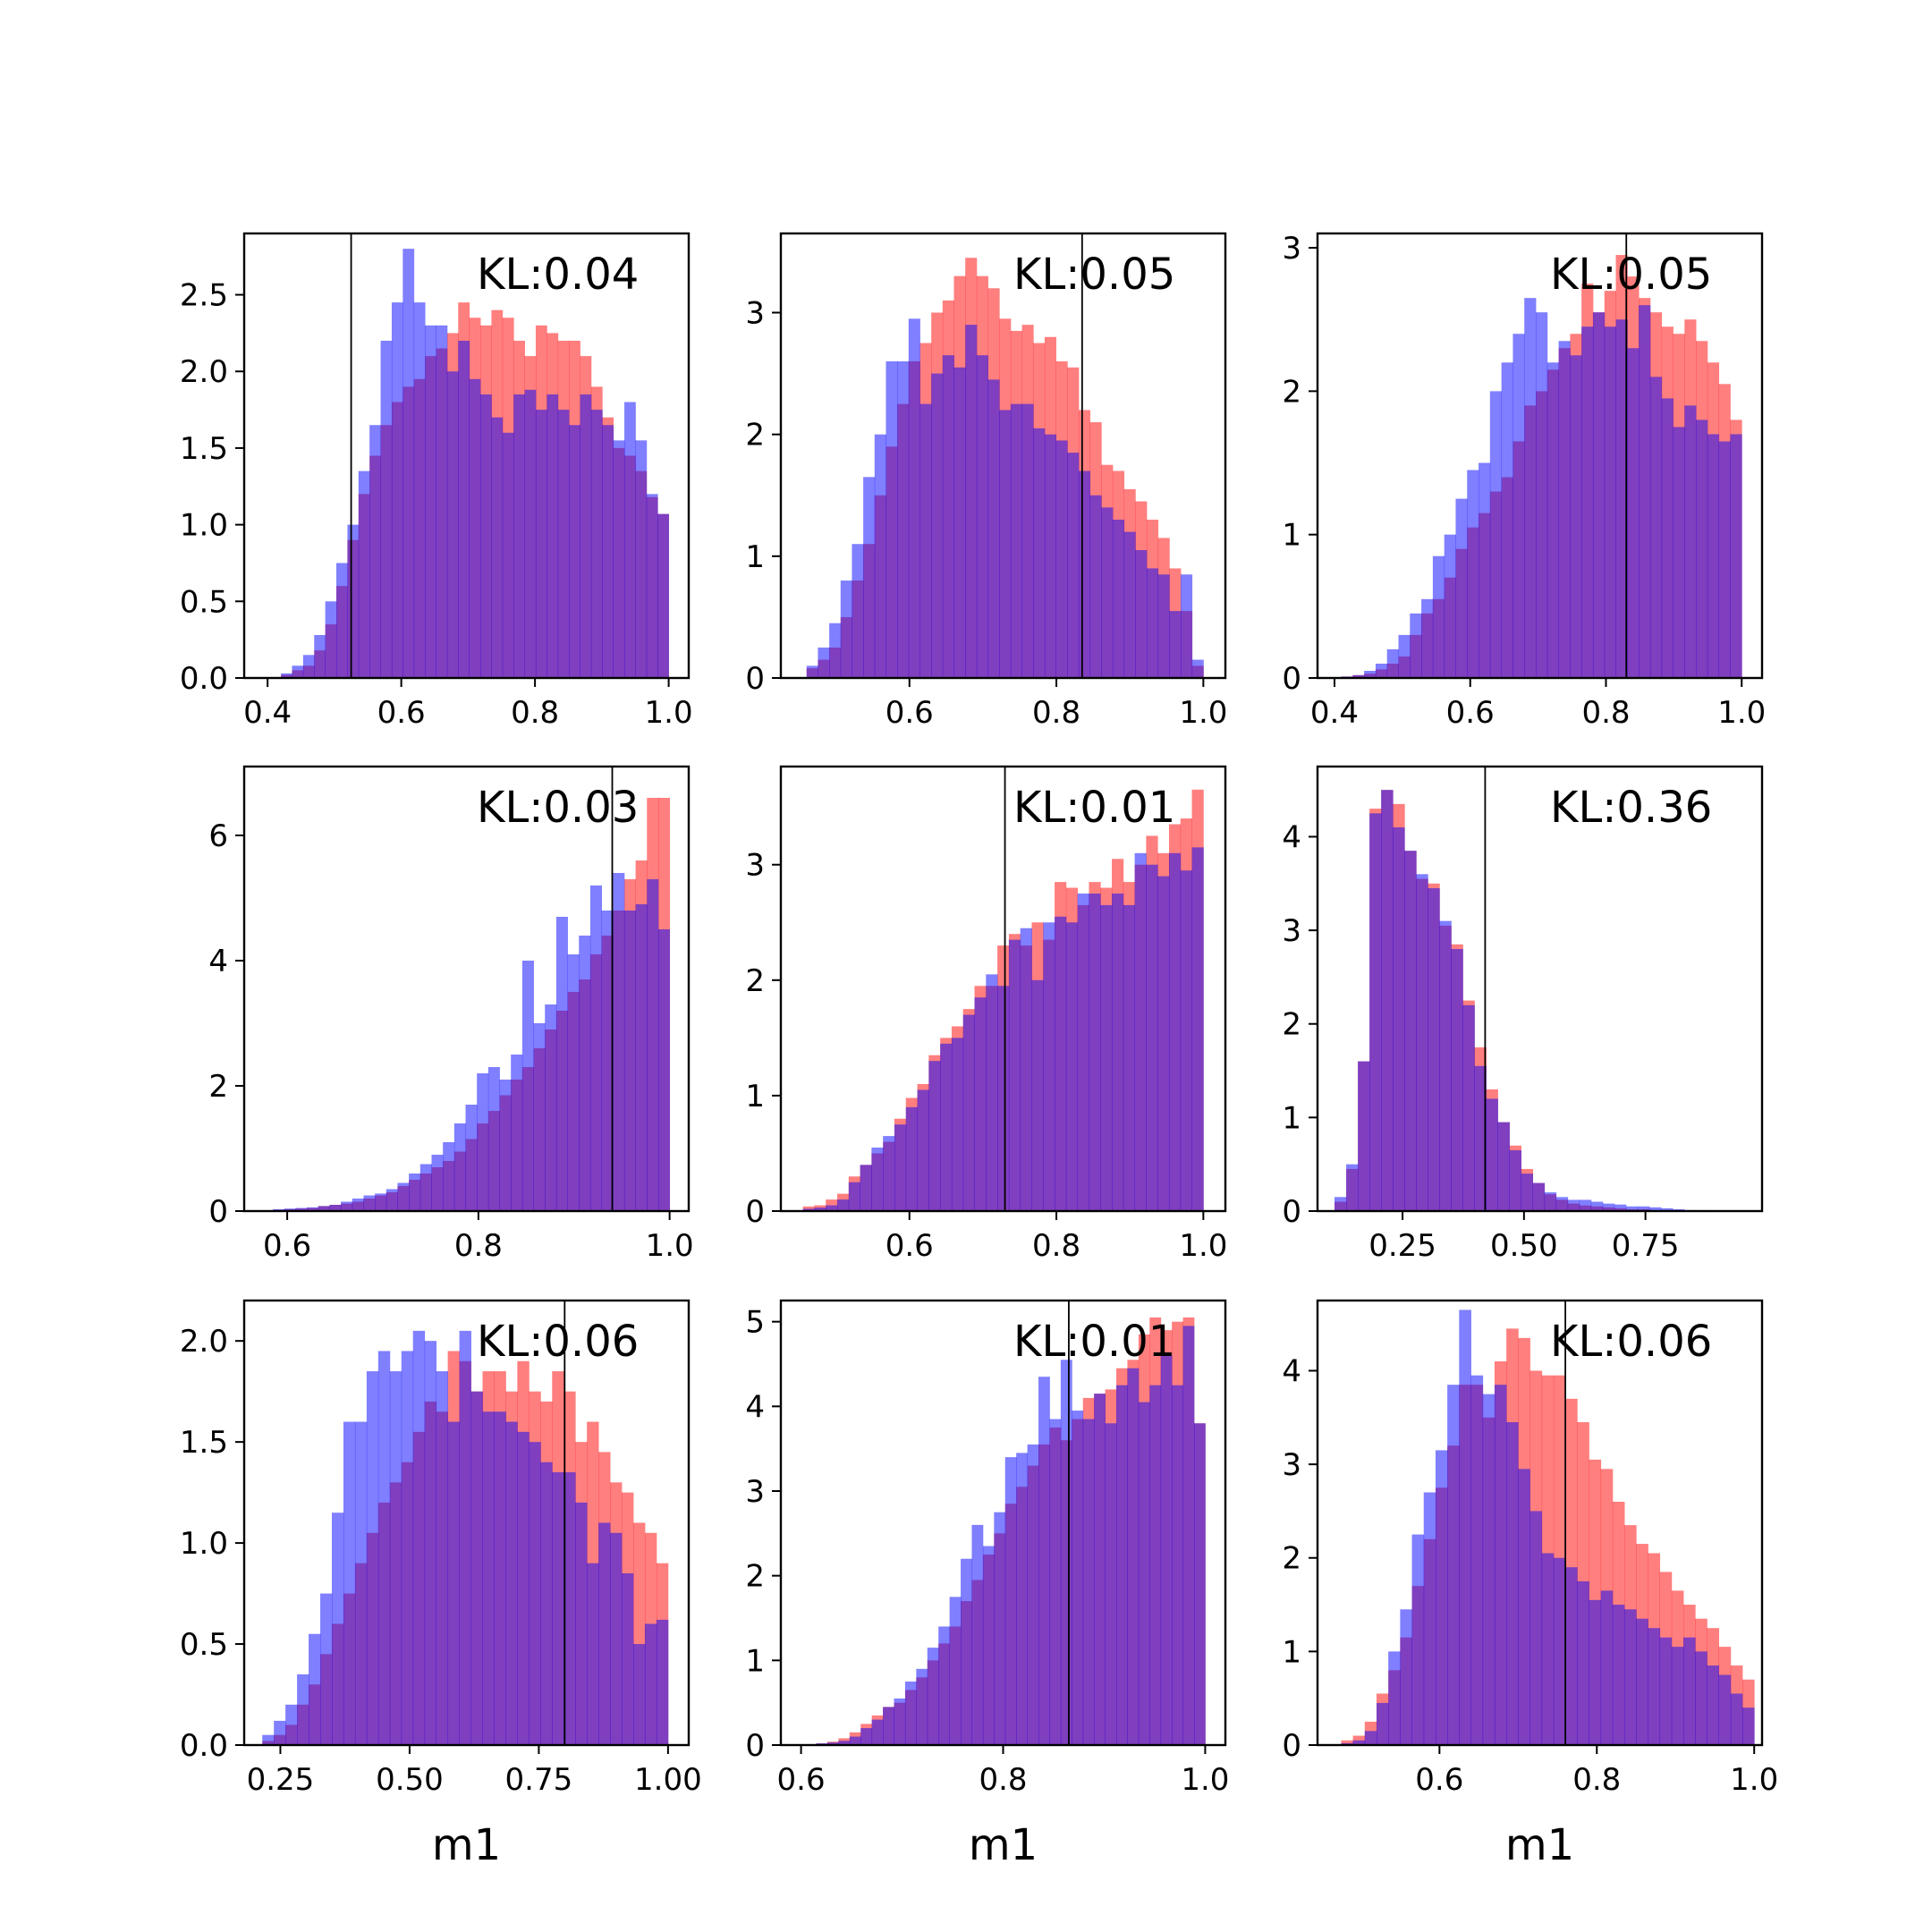 The height and width of the screenshot is (1932, 1932). I want to click on y-tick-label: 1.5, so click(204, 1443).